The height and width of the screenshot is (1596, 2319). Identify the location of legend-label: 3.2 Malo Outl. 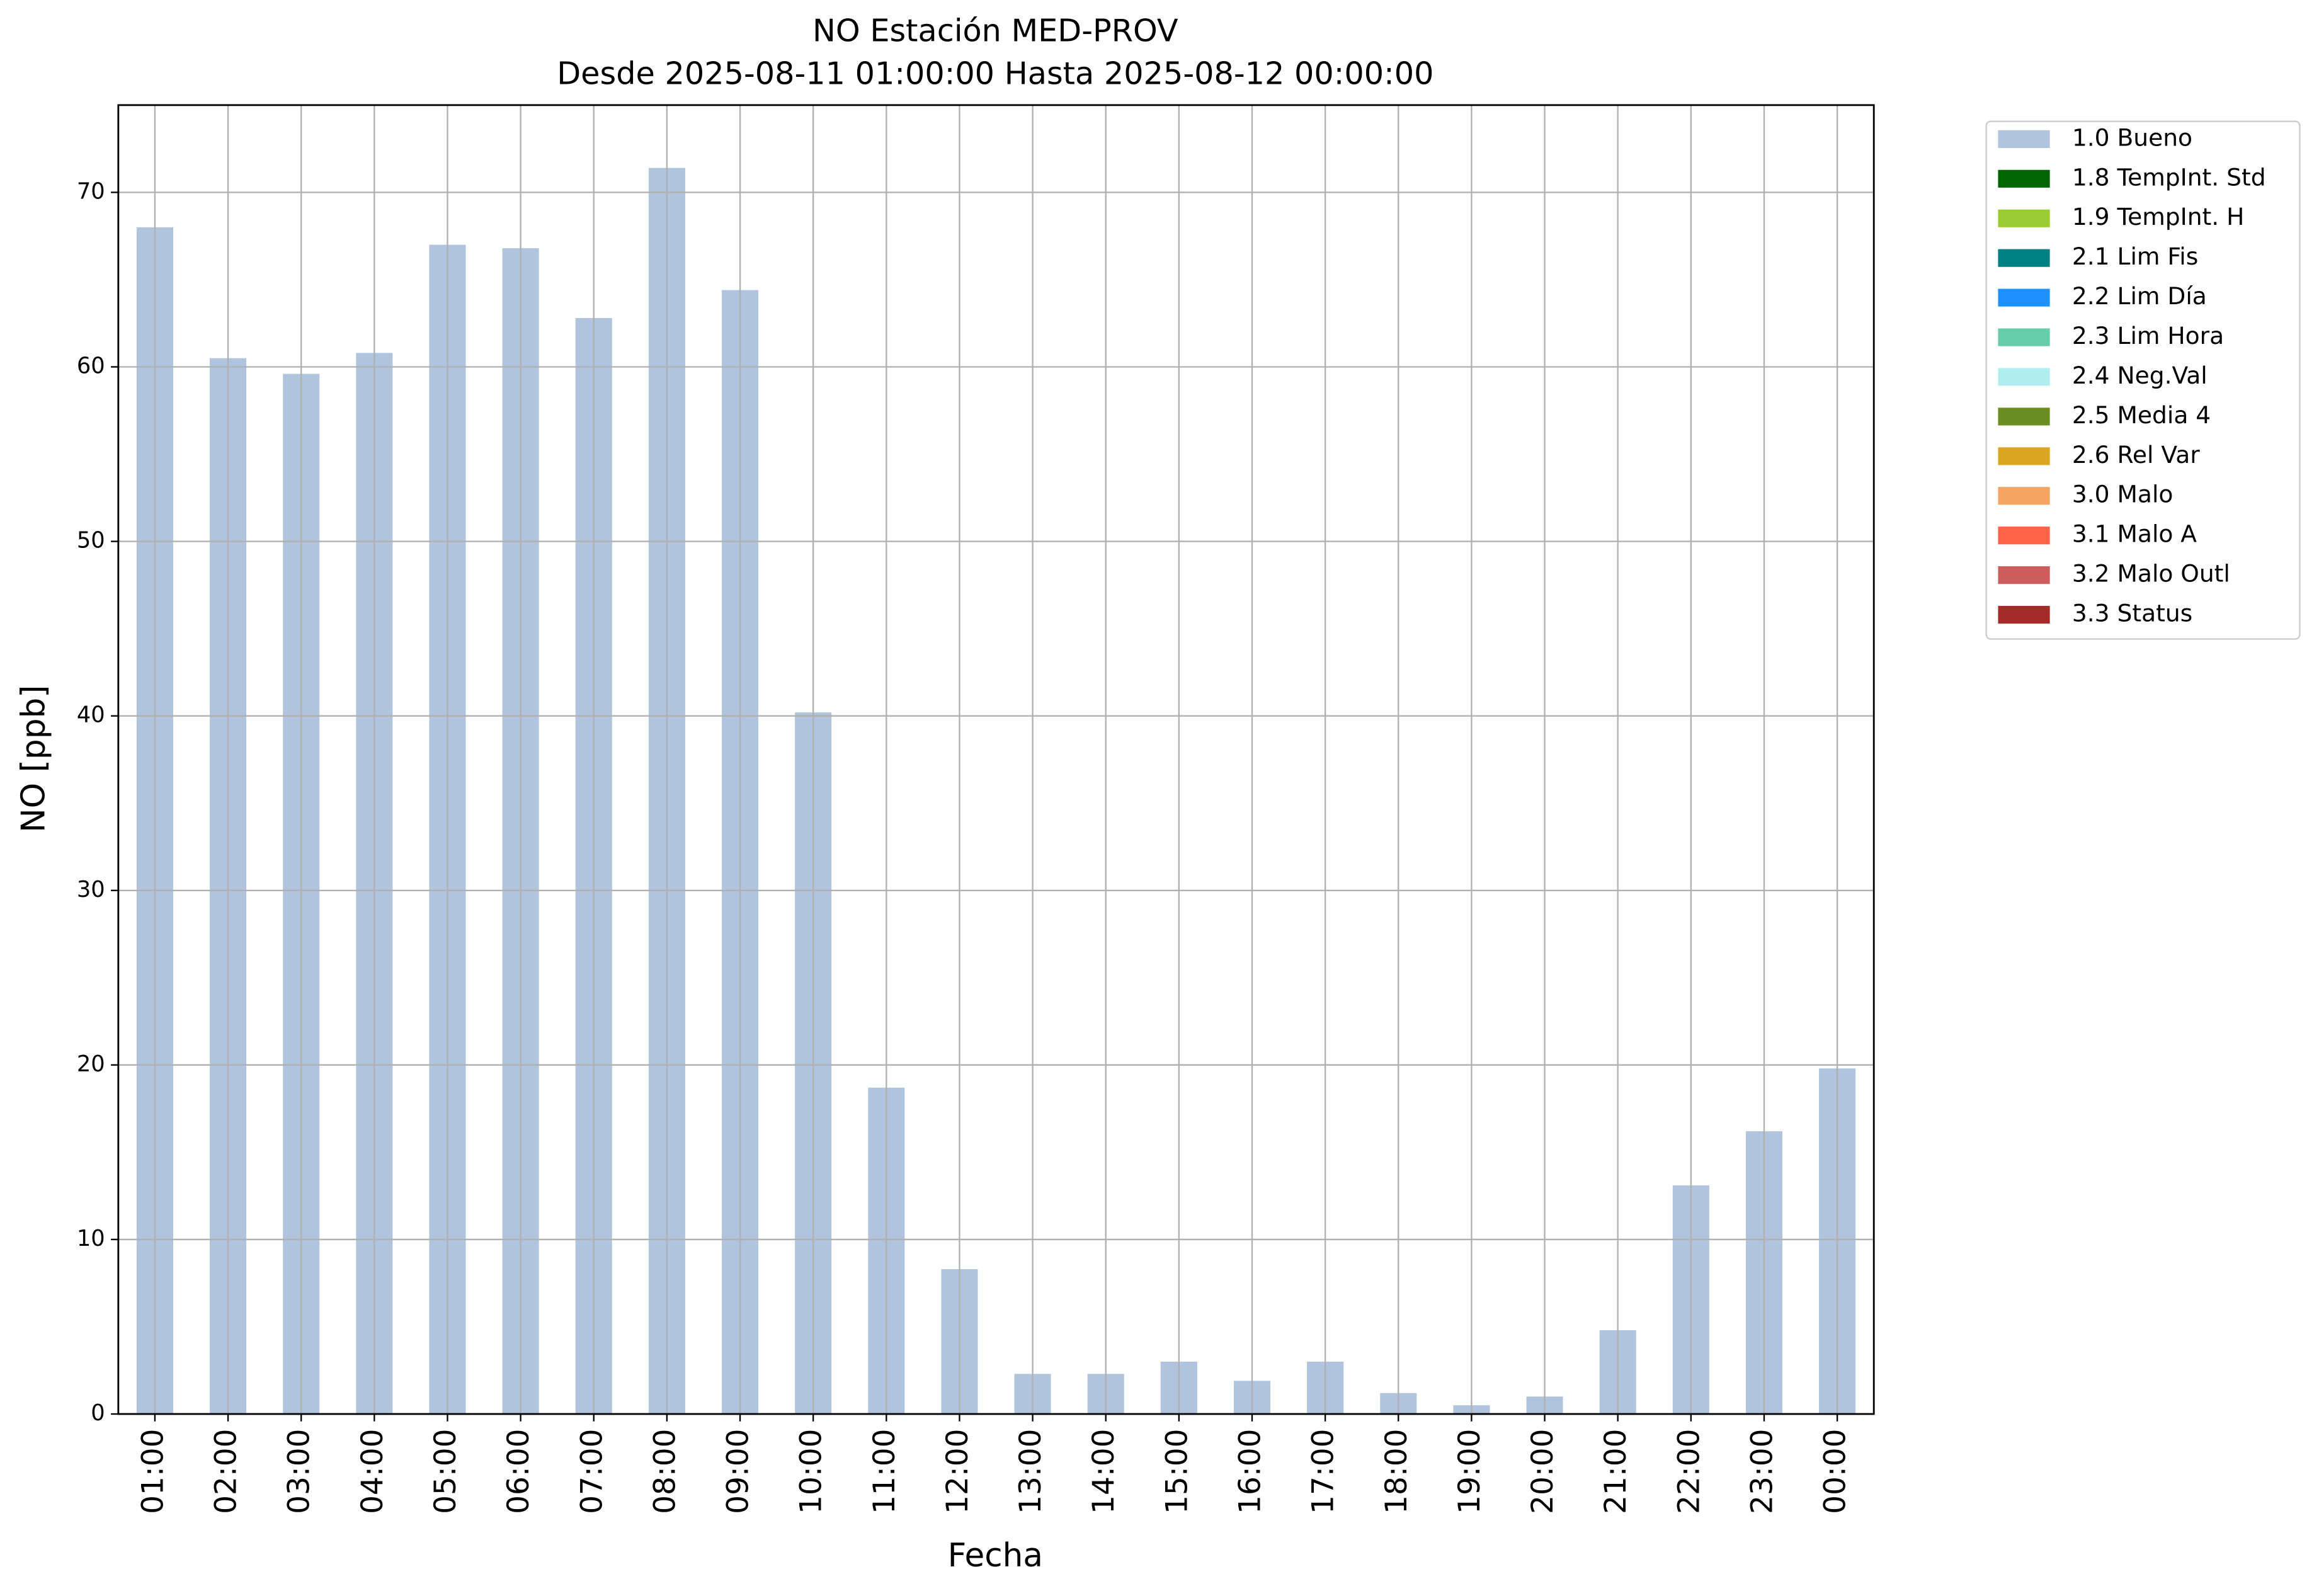
(2151, 574).